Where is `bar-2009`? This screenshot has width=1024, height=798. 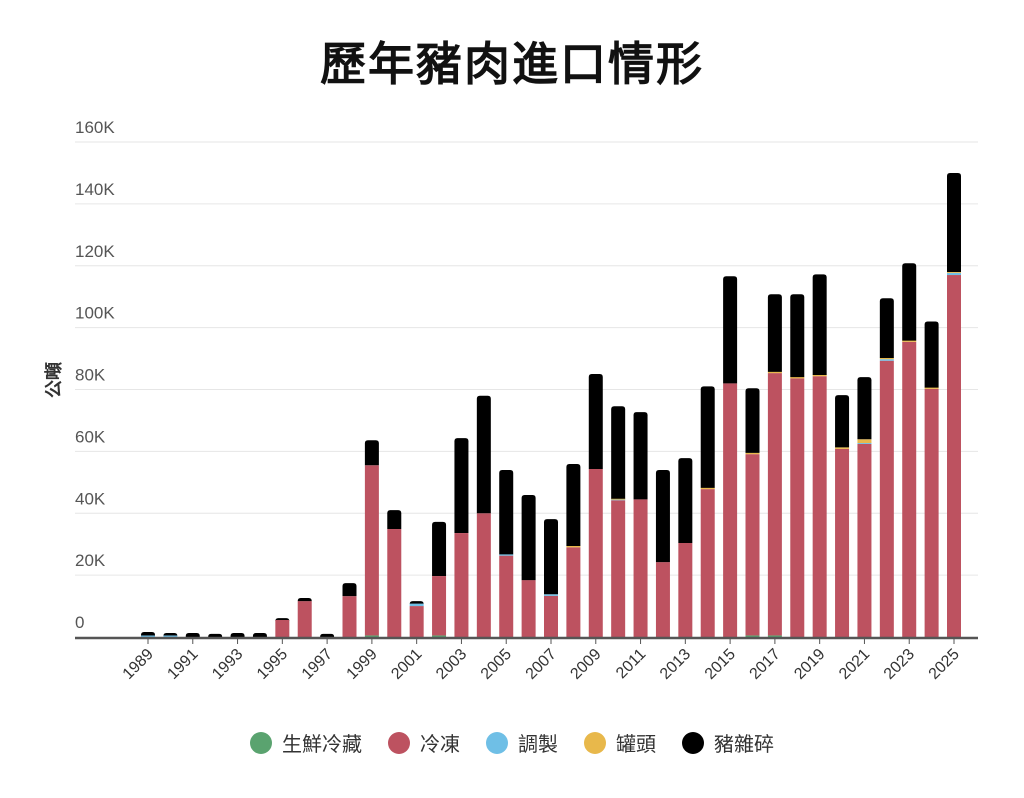
bar-2009 is located at coordinates (595, 505).